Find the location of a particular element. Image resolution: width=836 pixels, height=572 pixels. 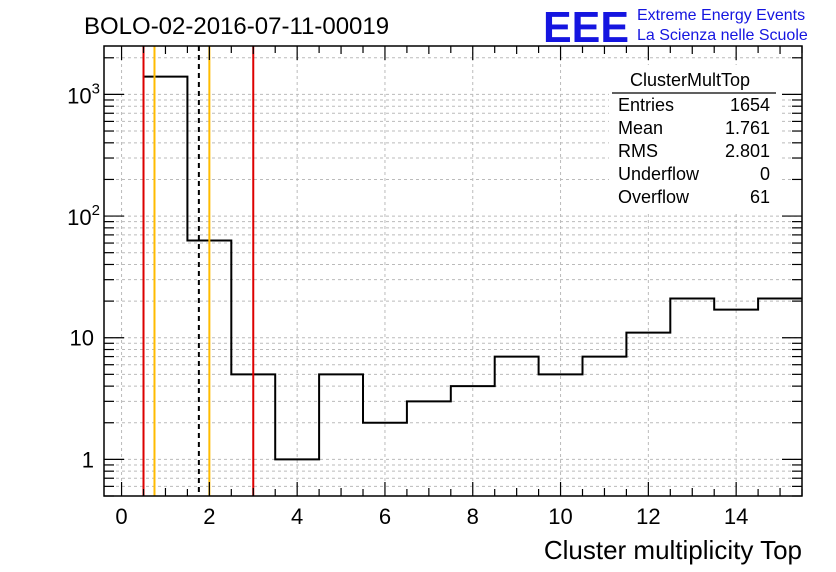

stats-row-label: Overflow is located at coordinates (654, 197).